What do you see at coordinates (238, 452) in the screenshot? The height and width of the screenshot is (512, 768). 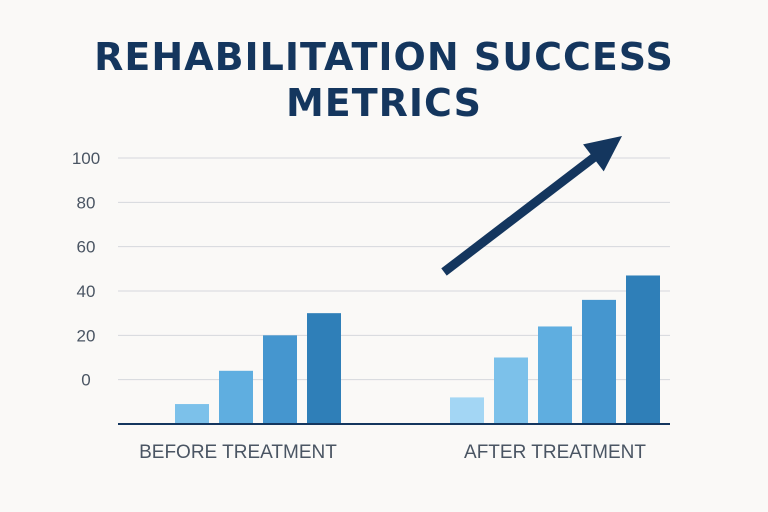 I see `category-label-before: BEFORE TREATMENT` at bounding box center [238, 452].